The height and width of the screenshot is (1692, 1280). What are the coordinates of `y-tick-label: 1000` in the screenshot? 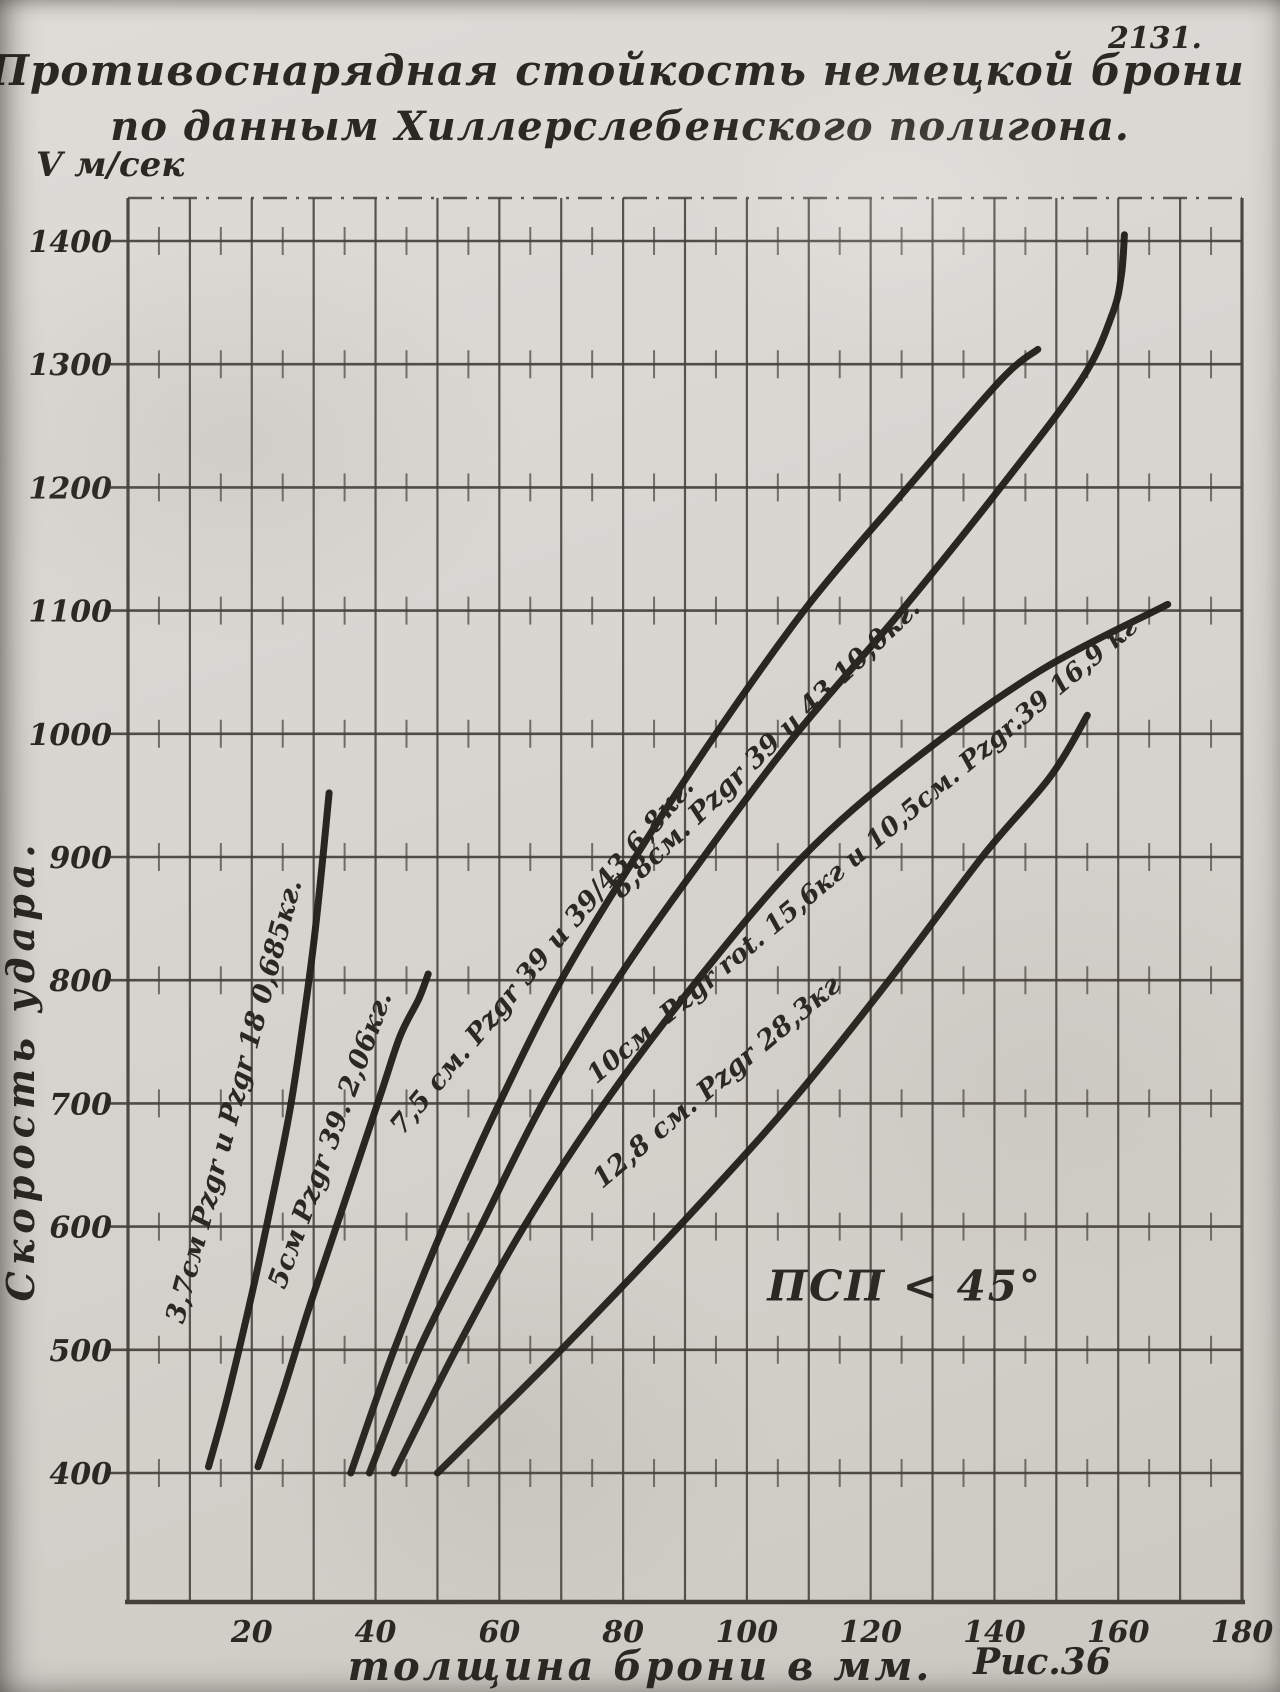 It's located at (71, 735).